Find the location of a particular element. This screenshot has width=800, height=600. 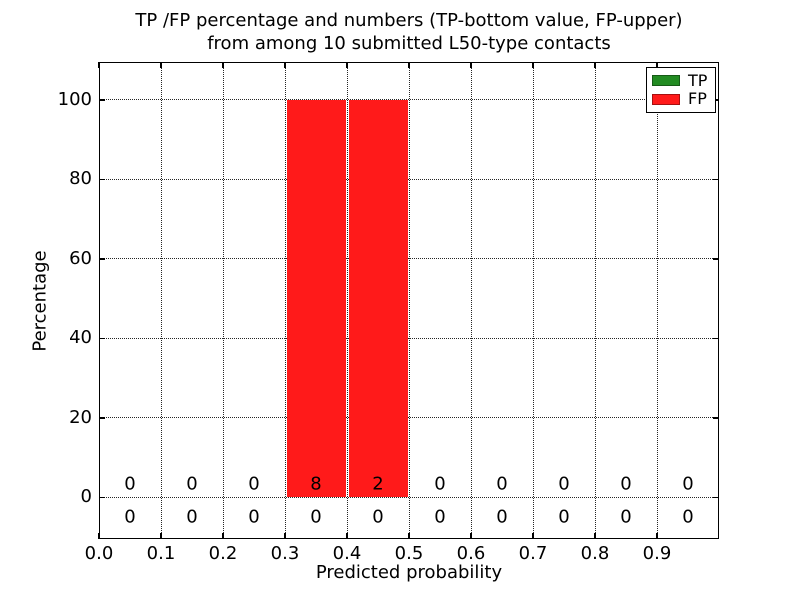

legend-entry-fp: FP is located at coordinates (681, 99).